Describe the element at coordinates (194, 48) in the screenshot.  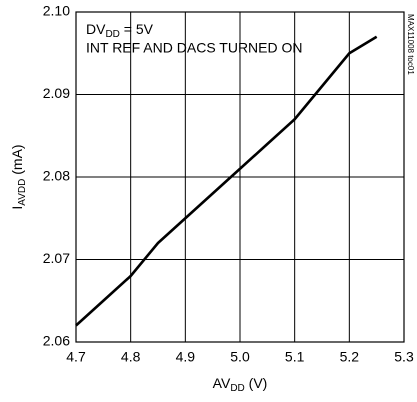
I see `annotation: INT REF AND DACS TURNED ON` at that location.